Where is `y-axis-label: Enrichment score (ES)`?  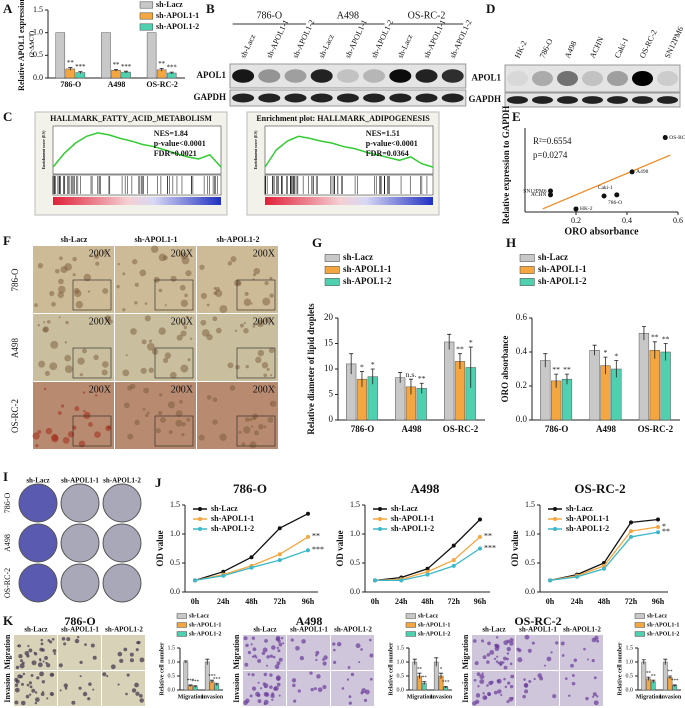
y-axis-label: Enrichment score (ES) is located at coordinates (255, 149).